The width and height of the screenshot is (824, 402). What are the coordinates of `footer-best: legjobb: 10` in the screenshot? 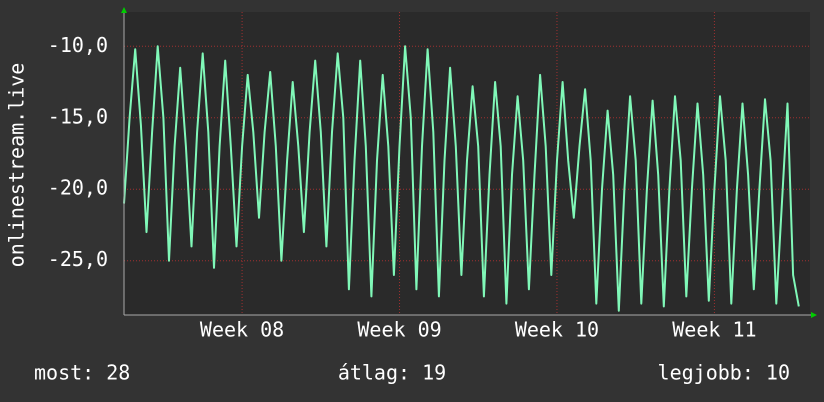 It's located at (724, 373).